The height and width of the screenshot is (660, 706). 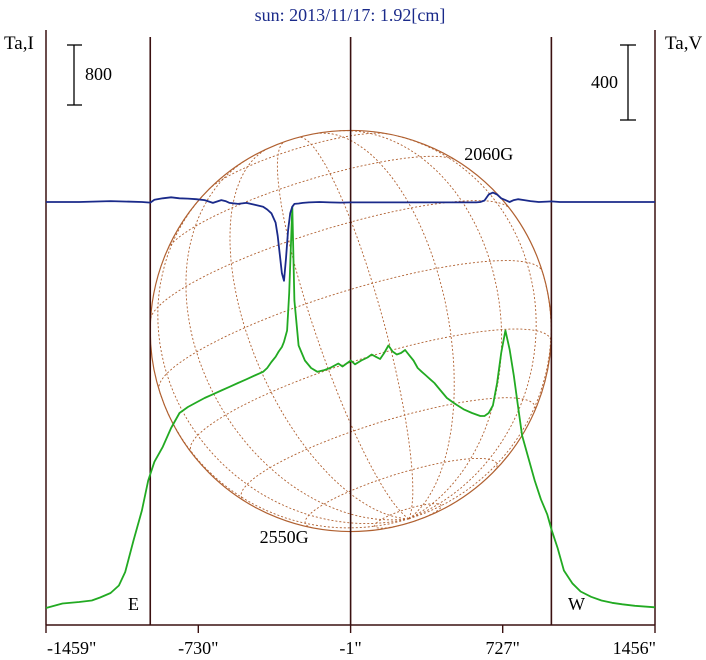 I want to click on x-tick-label-0: -1459", so click(x=71, y=648).